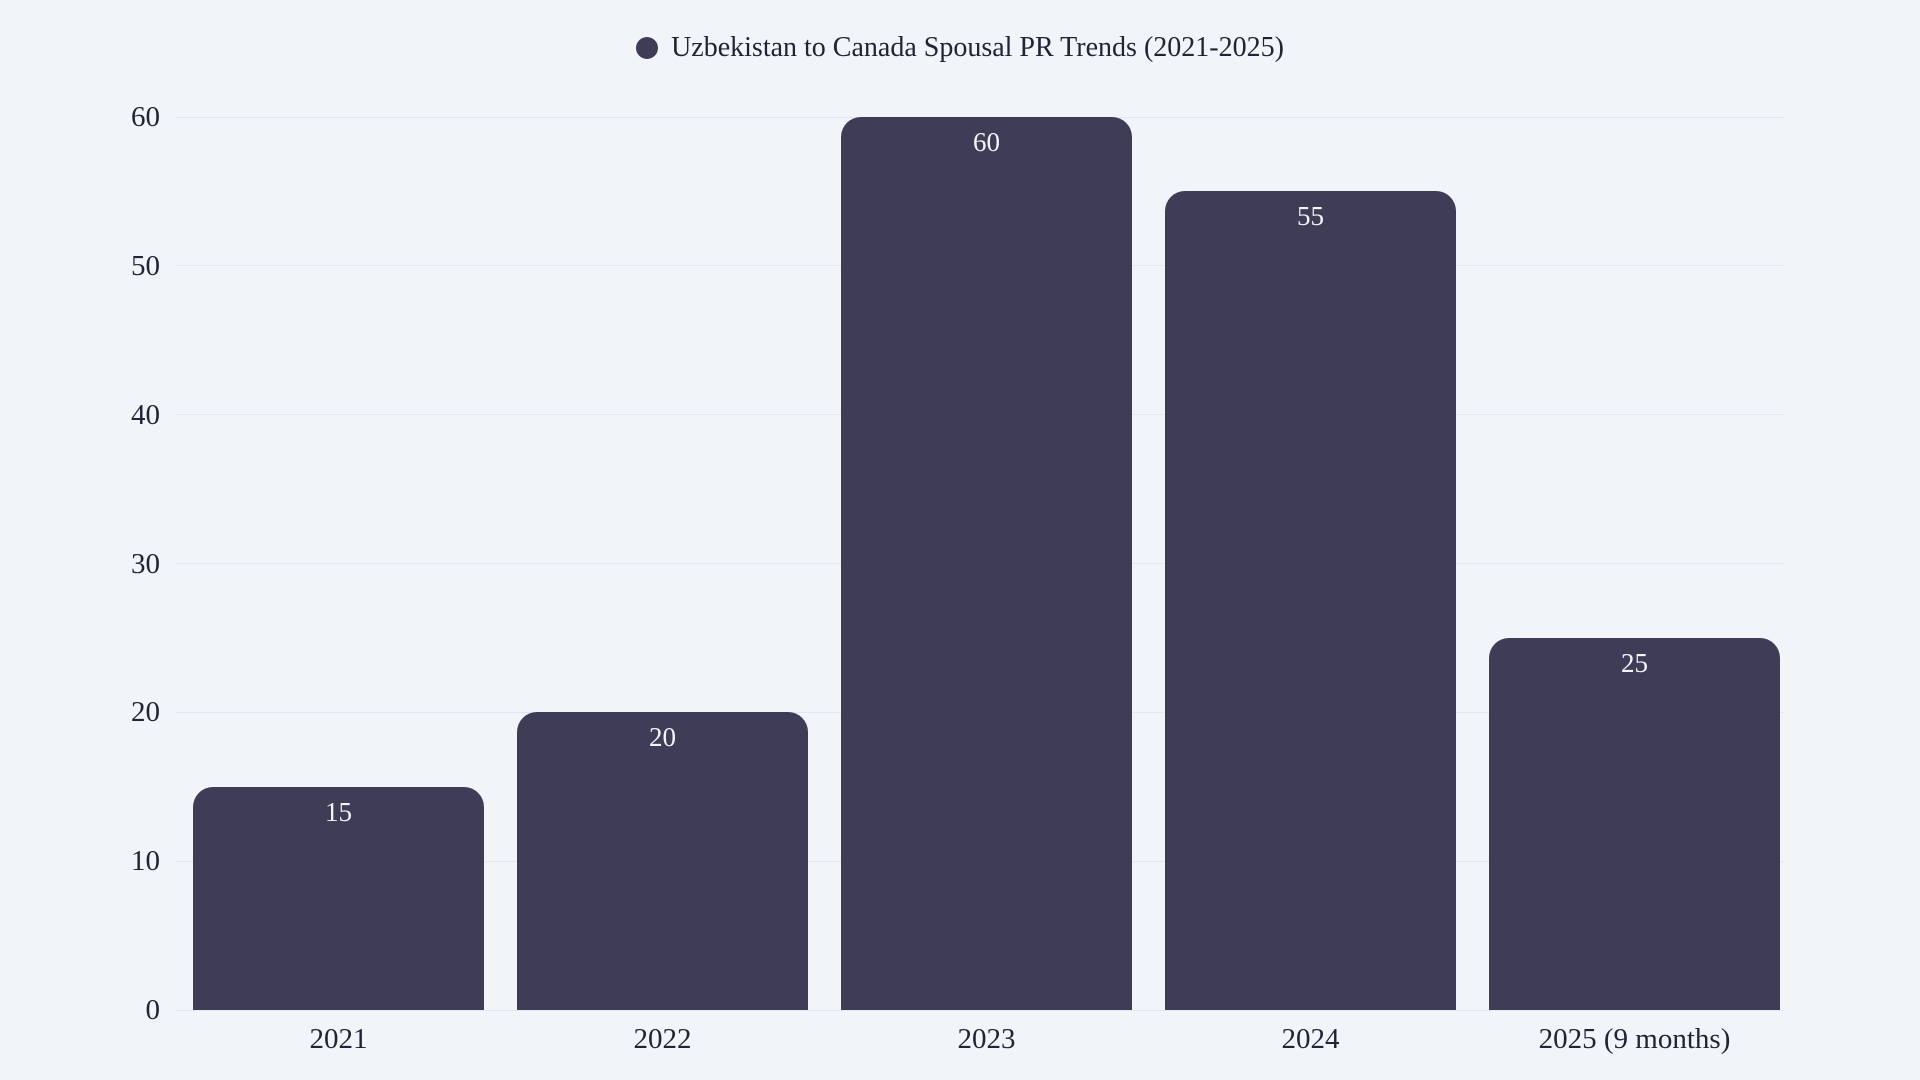  I want to click on x-axis-tick-label: 2024, so click(1310, 1039).